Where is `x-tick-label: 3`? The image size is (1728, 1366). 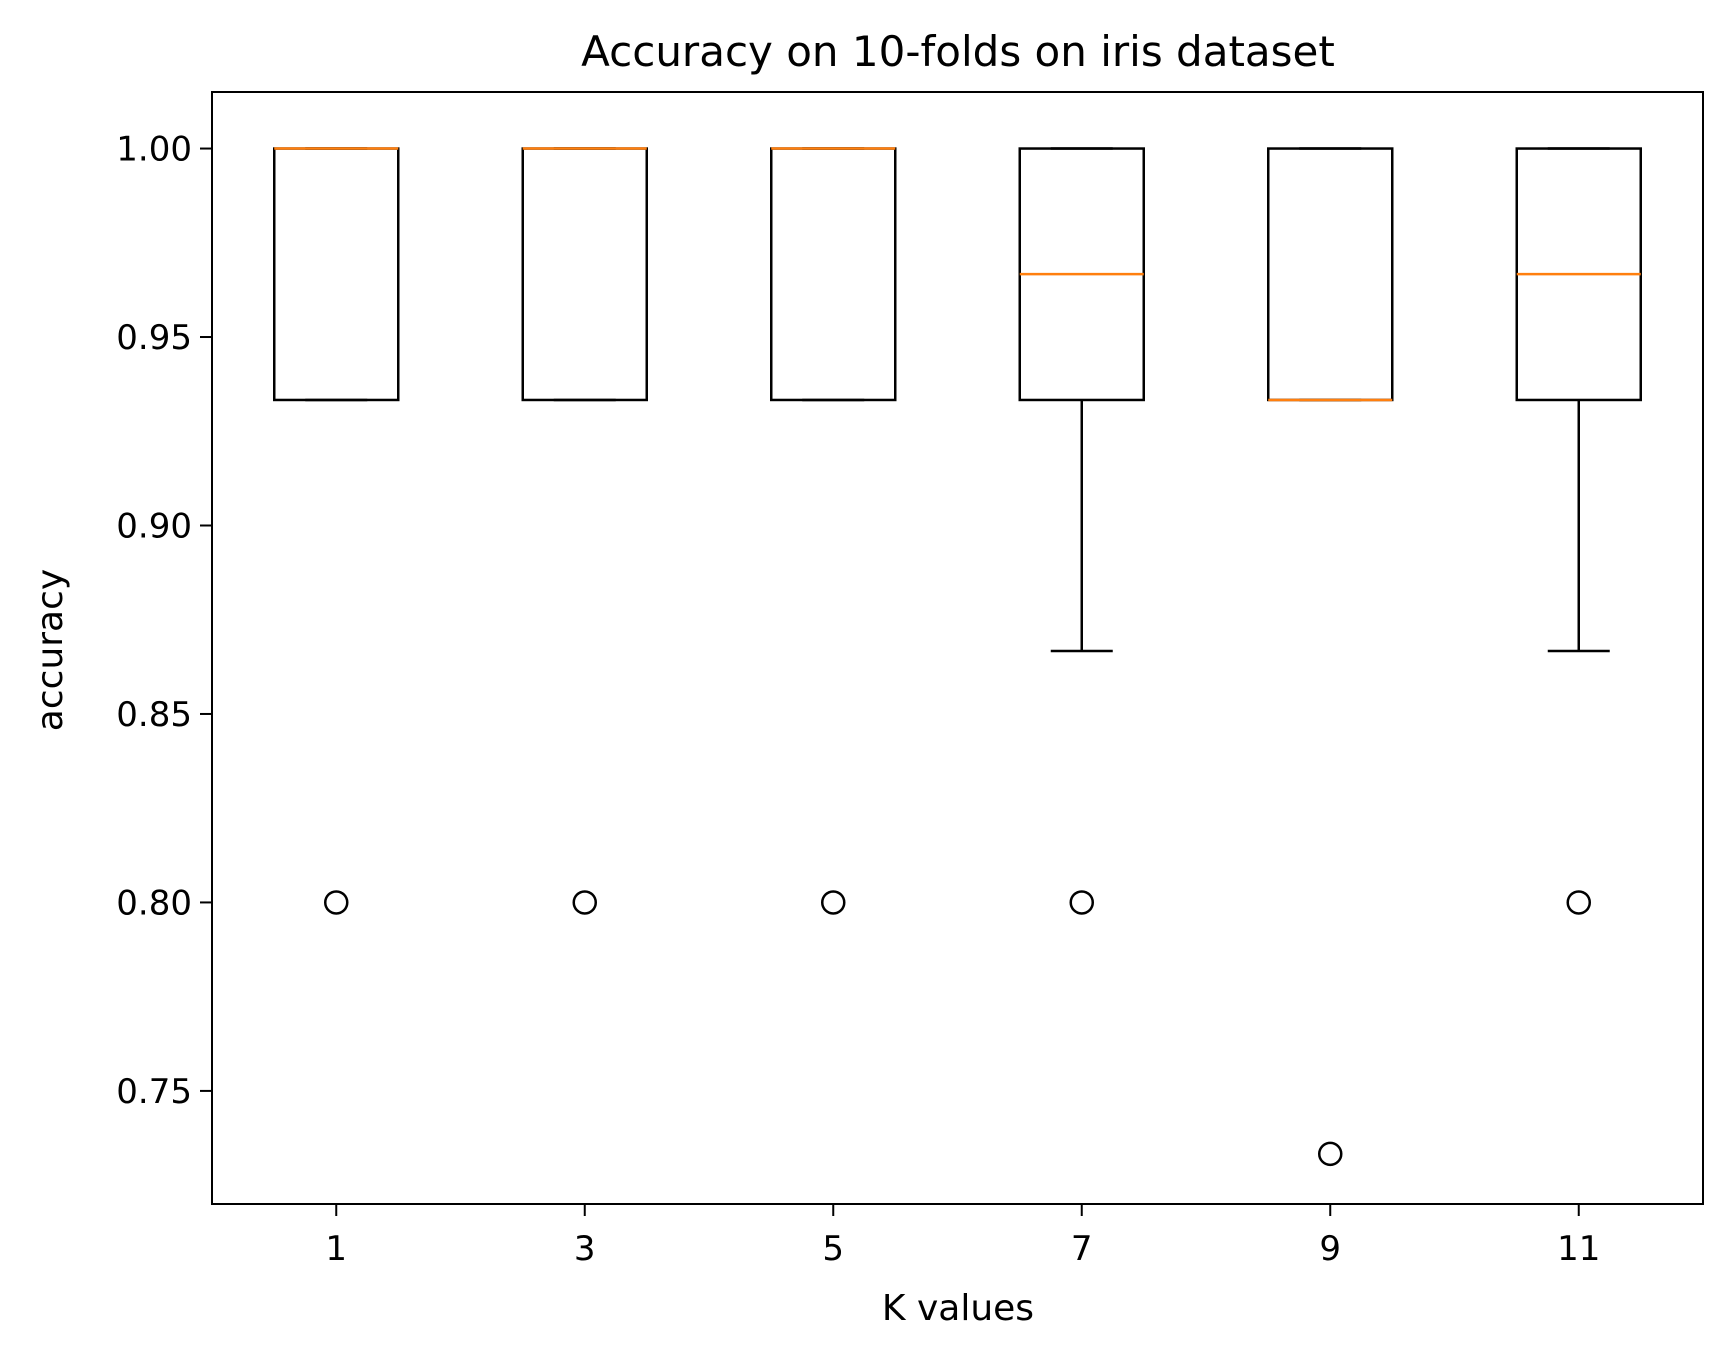
x-tick-label: 3 is located at coordinates (585, 1249).